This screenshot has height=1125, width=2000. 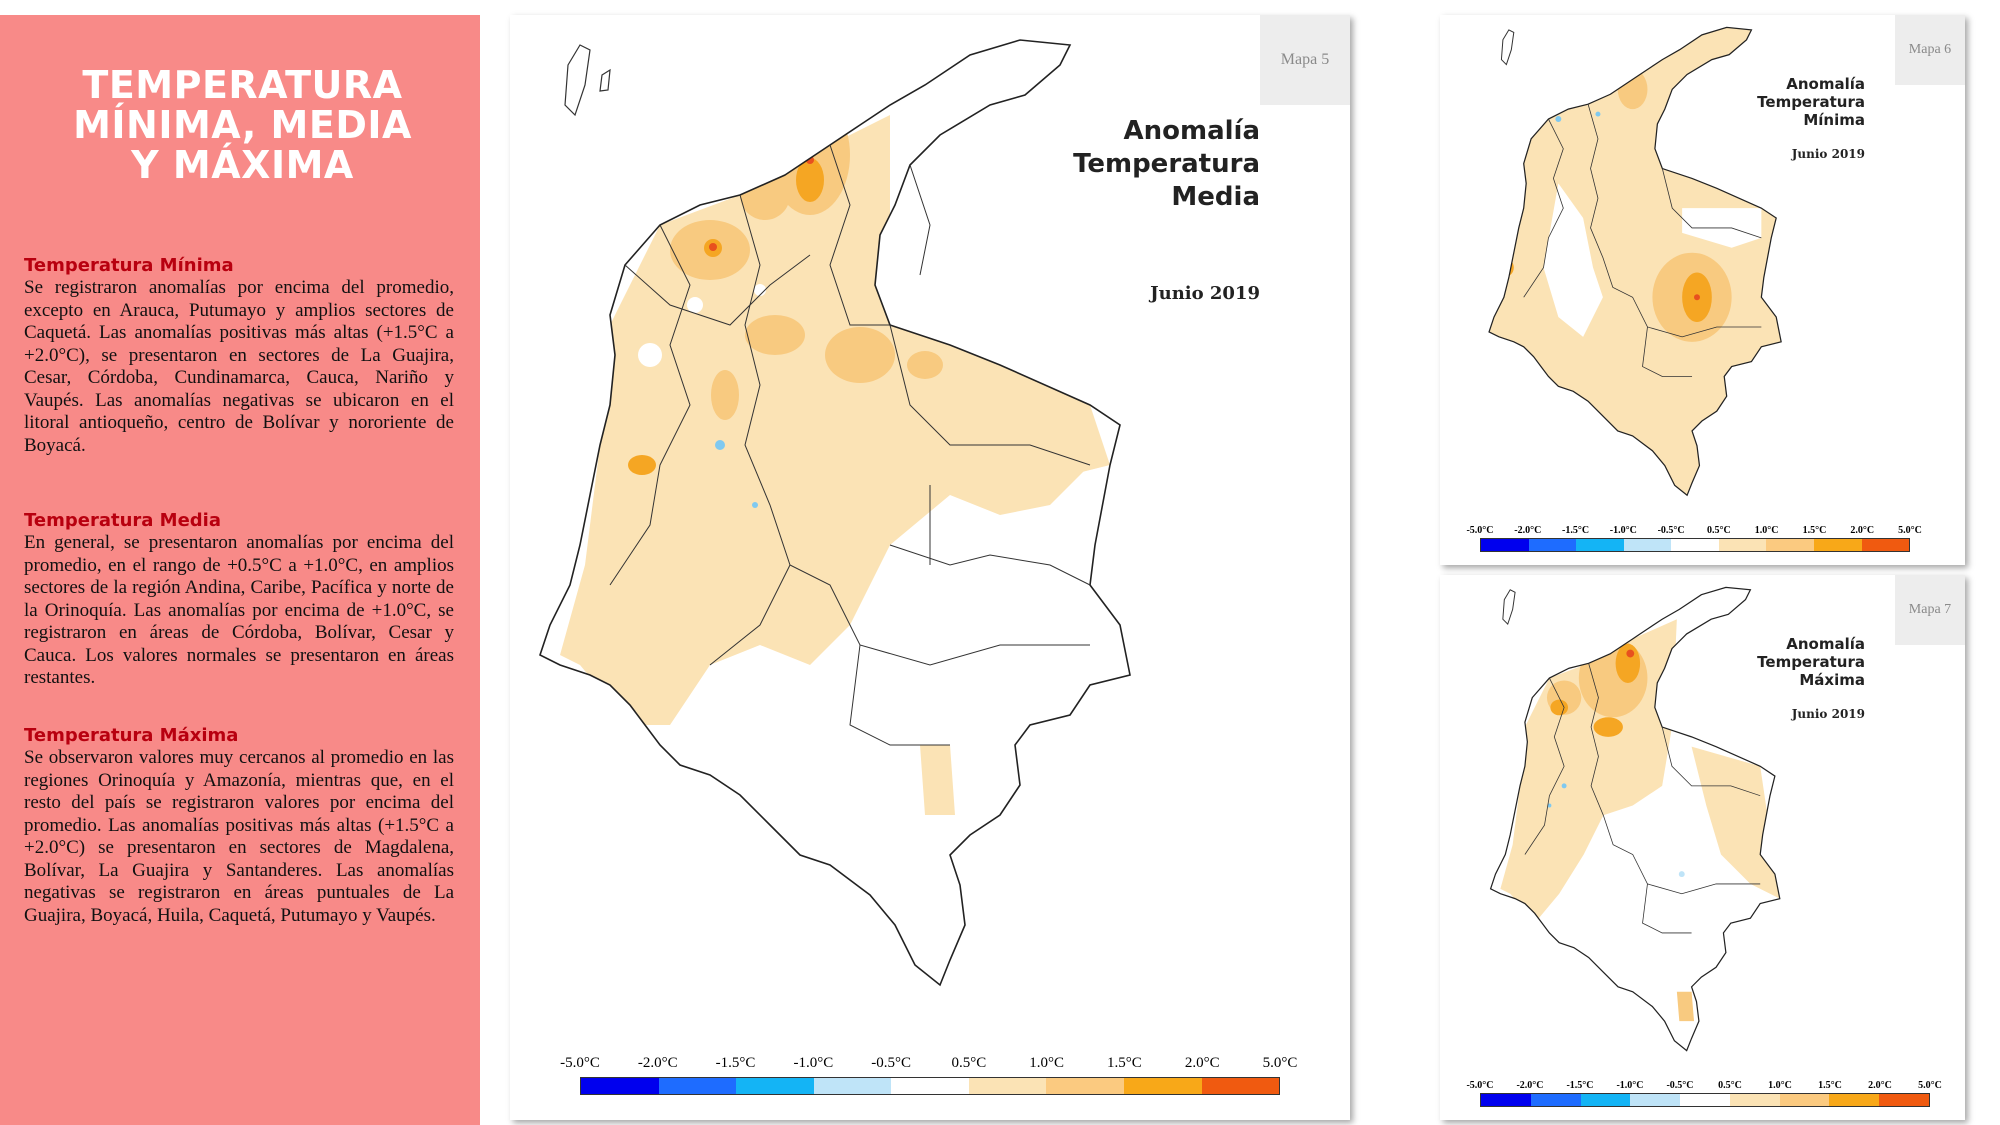 What do you see at coordinates (1832, 680) in the screenshot?
I see `map-title-maxima-line-3: Máxima` at bounding box center [1832, 680].